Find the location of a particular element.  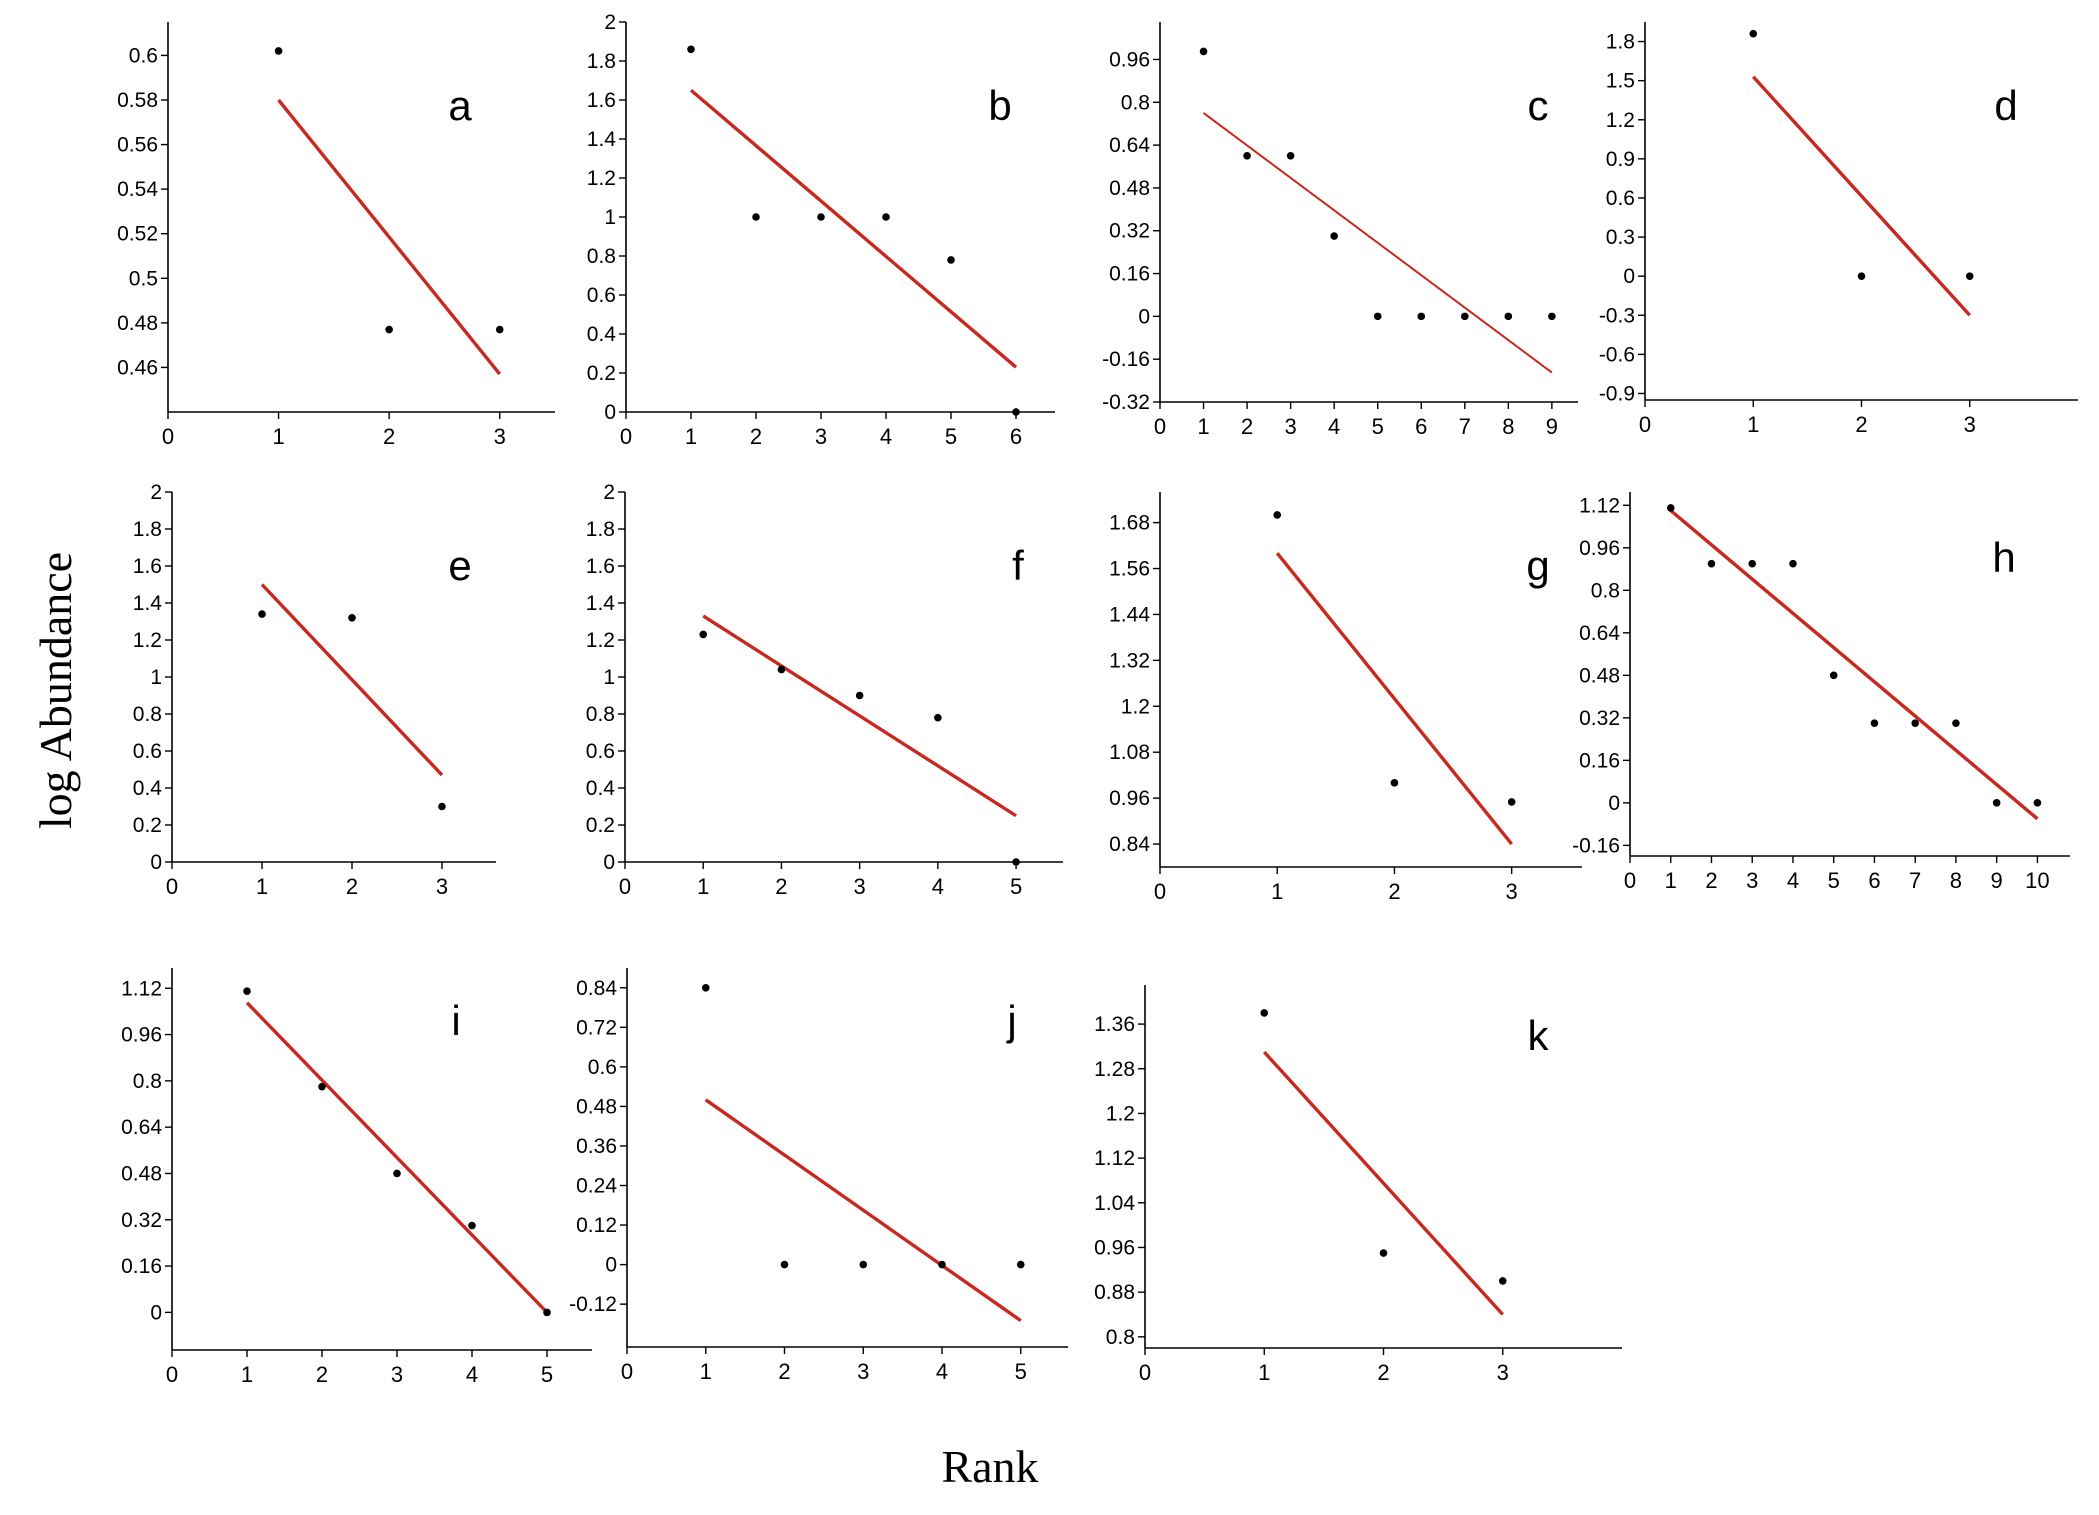

y-tick-label: 1.5 is located at coordinates (1620, 81).